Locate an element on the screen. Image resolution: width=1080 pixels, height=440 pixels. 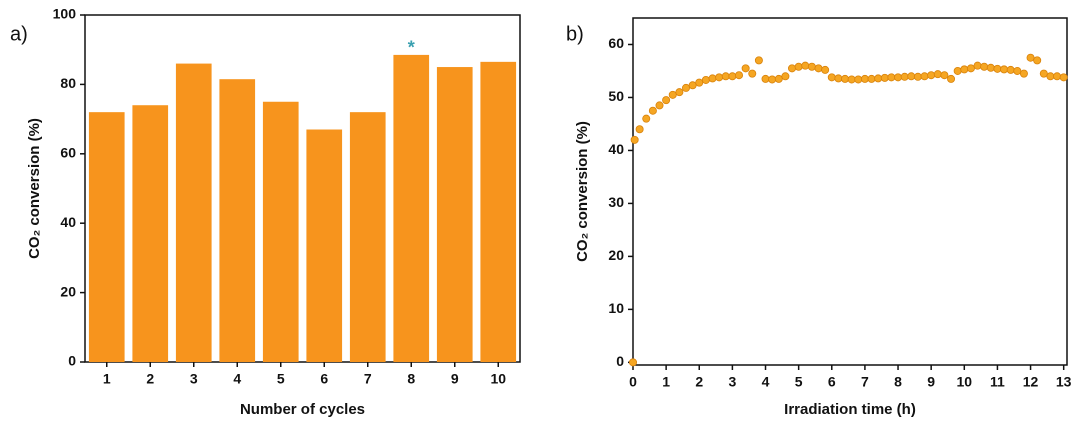
x-tick-label: 0 is located at coordinates (633, 382).